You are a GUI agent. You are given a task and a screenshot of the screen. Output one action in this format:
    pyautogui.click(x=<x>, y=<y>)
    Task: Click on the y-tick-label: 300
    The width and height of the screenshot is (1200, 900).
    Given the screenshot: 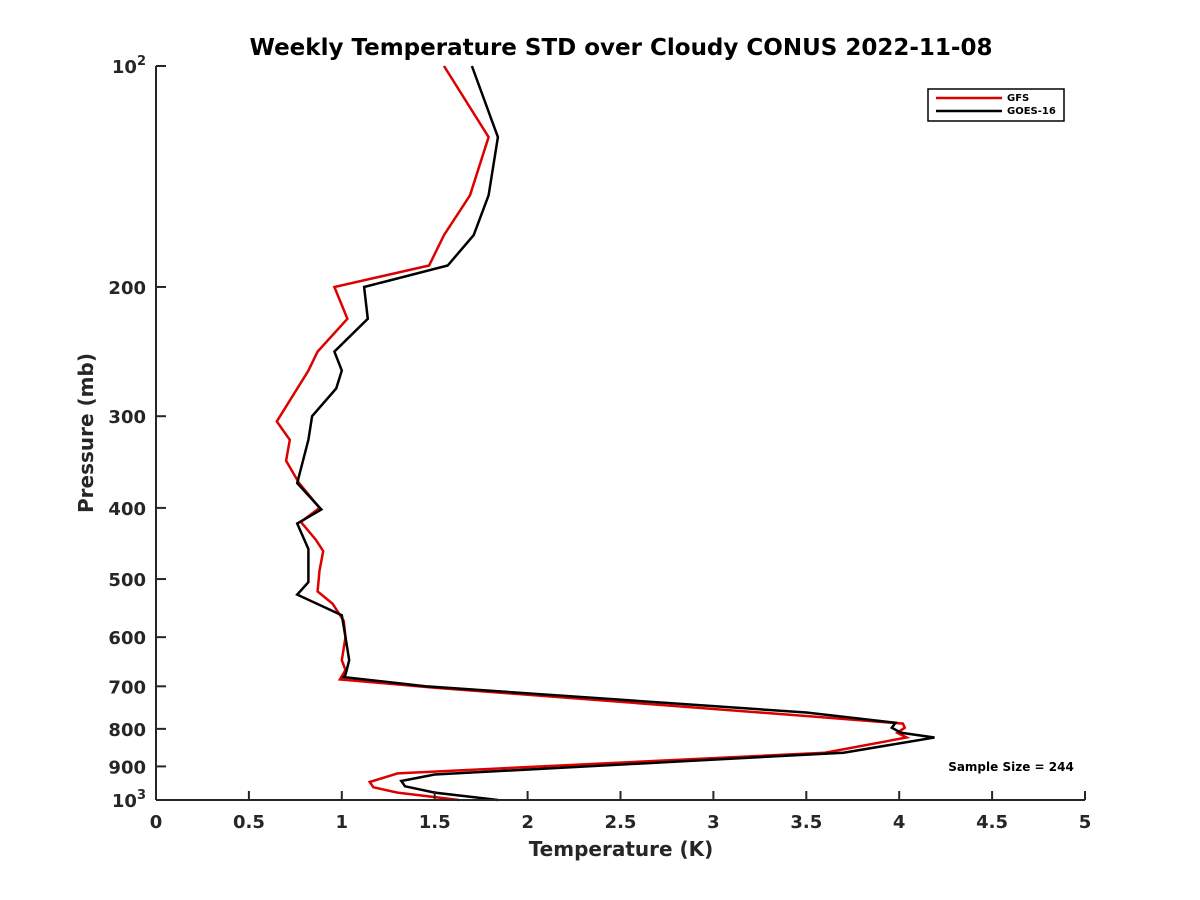 What is the action you would take?
    pyautogui.click(x=127, y=417)
    